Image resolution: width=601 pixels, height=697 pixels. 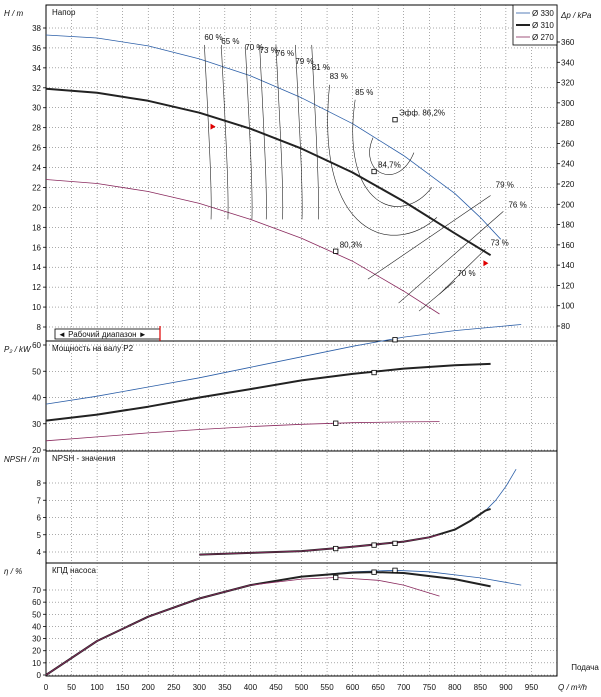 What do you see at coordinates (123, 687) in the screenshot?
I see `x-tick-label: 150` at bounding box center [123, 687].